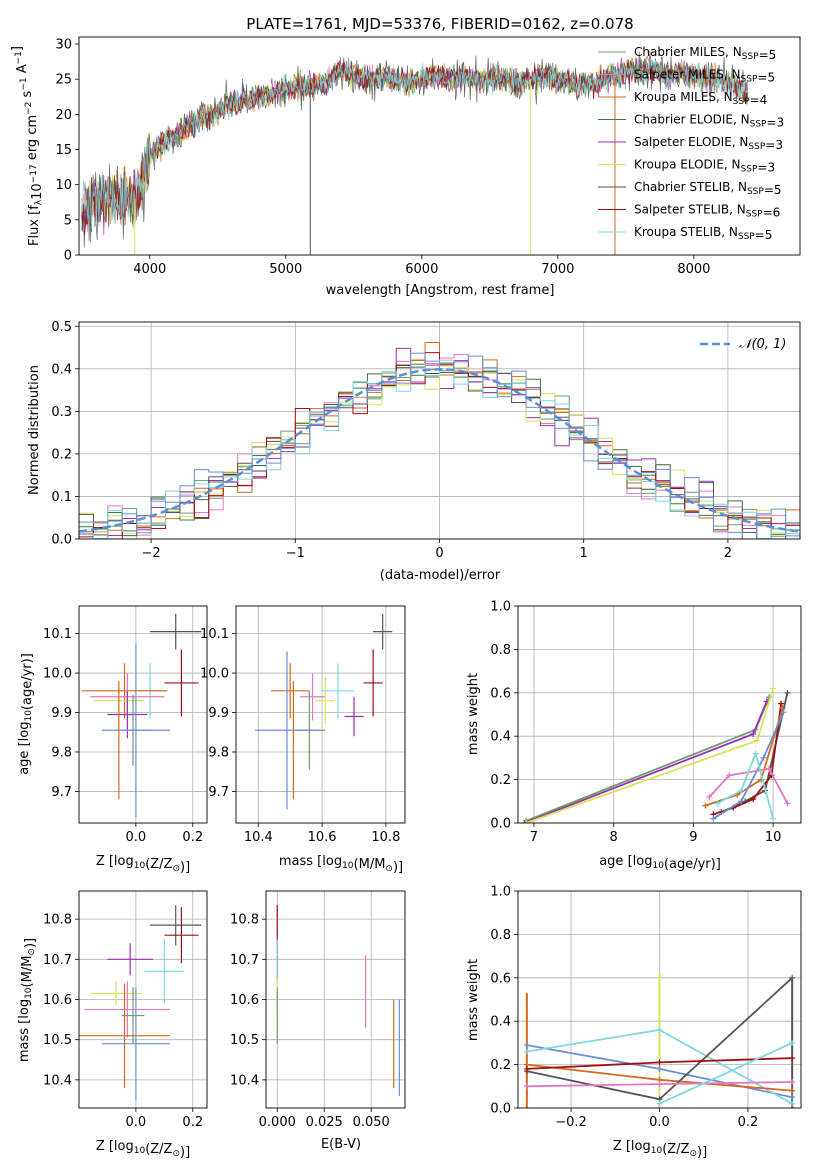  Describe the element at coordinates (34, 225) in the screenshot. I see `label-part: Flux [f` at that location.